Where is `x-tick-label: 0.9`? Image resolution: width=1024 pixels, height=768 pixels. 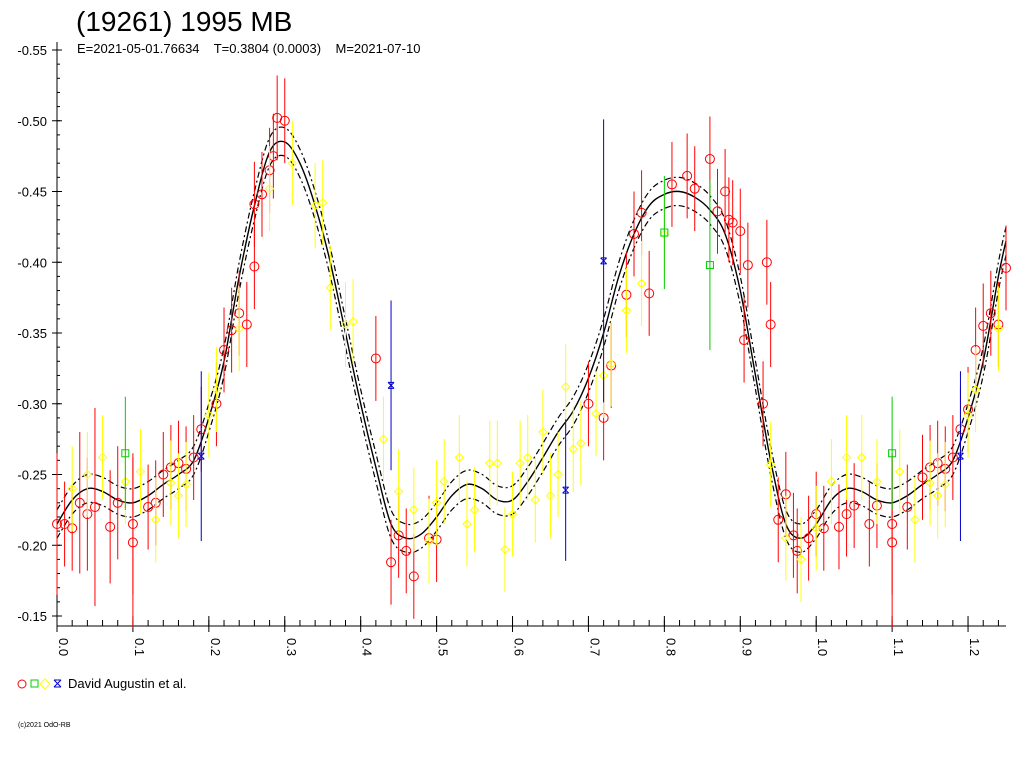 x-tick-label: 0.9 is located at coordinates (746, 647).